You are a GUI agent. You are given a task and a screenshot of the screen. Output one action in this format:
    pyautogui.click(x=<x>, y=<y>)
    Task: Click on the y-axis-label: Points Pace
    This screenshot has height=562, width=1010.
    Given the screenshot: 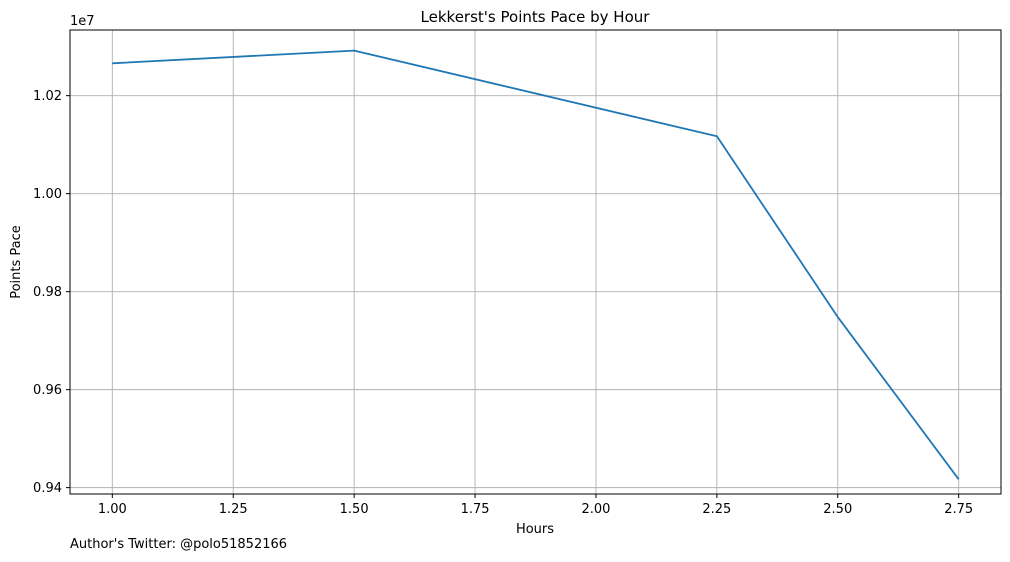 What is the action you would take?
    pyautogui.click(x=16, y=262)
    